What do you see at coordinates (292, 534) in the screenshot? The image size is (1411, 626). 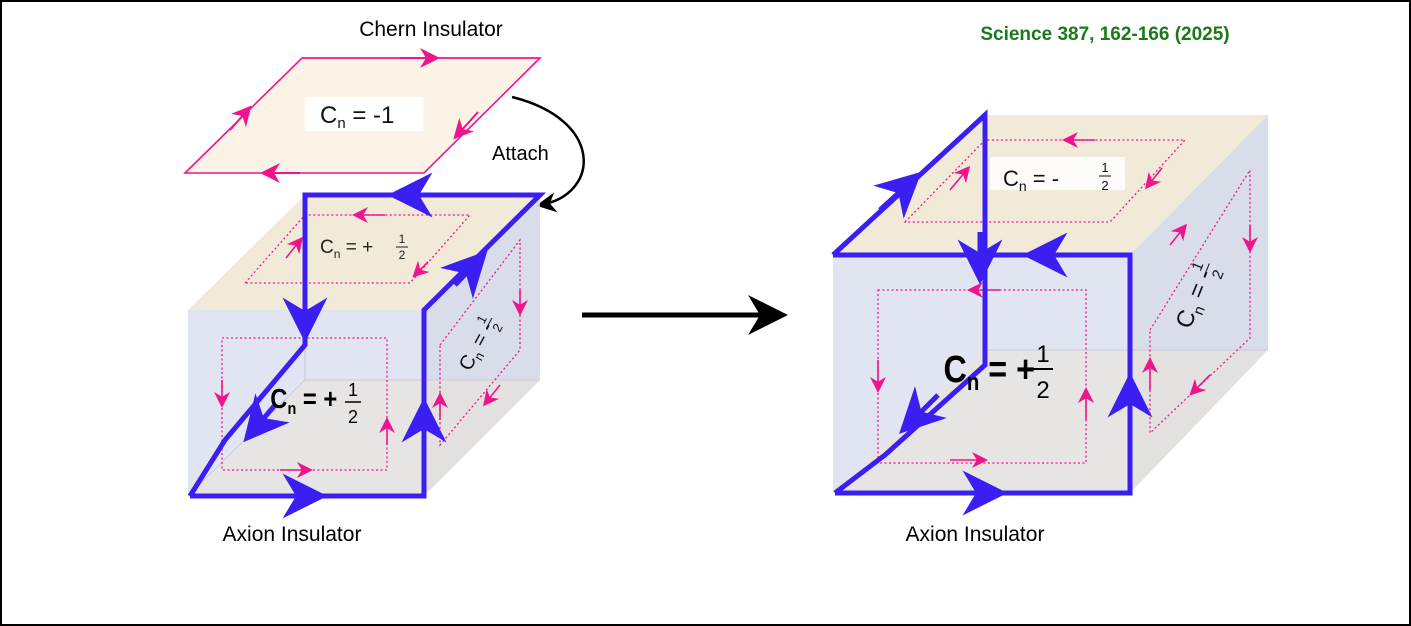 I see `left-axion-label: Axion Insulator` at bounding box center [292, 534].